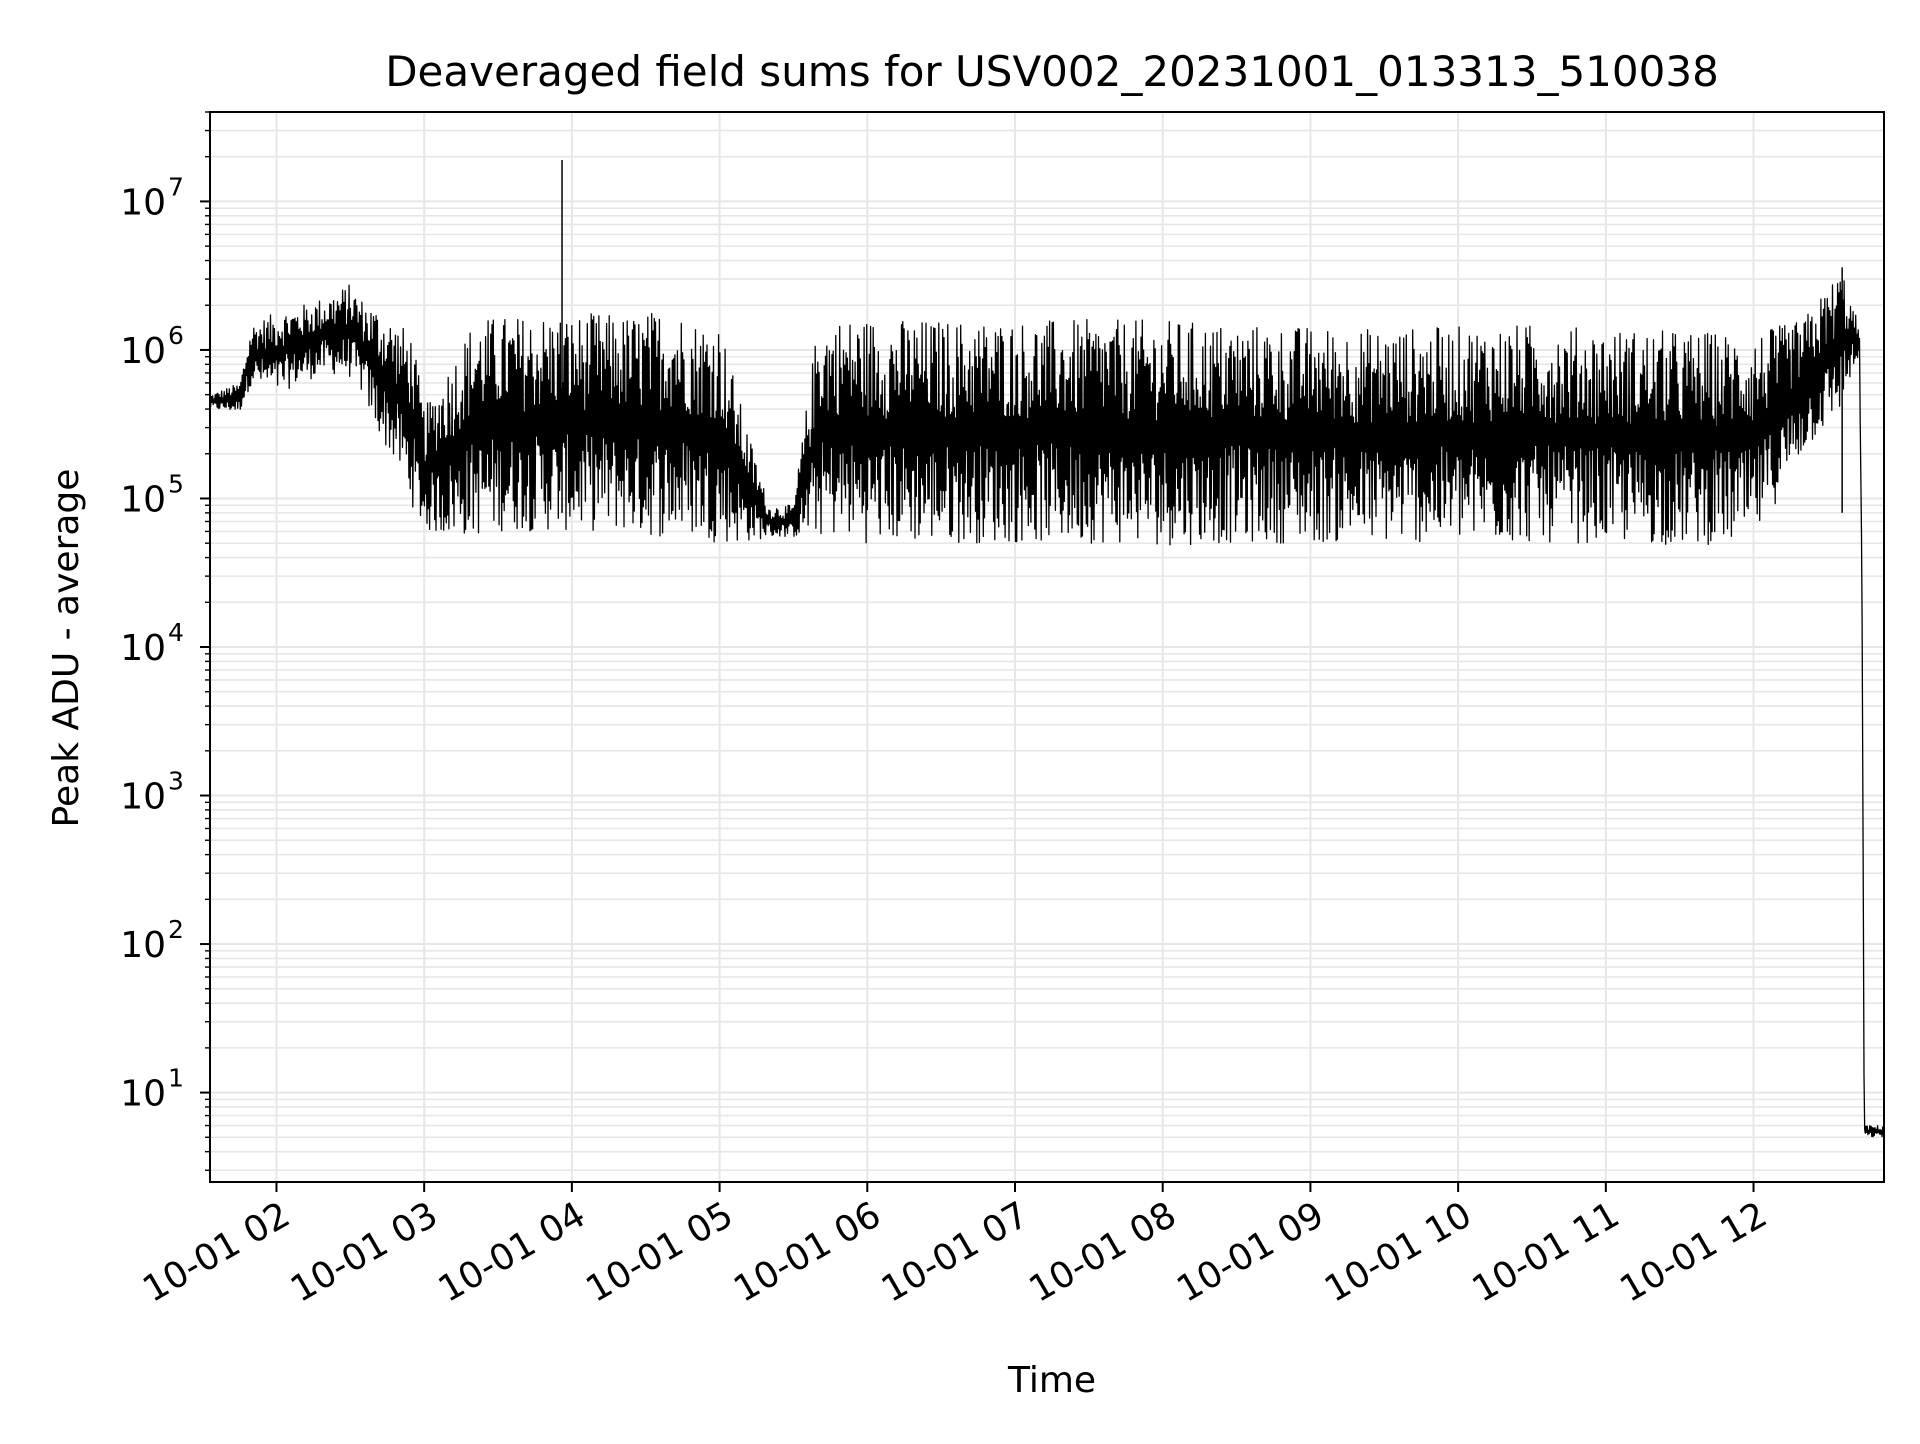 The image size is (1920, 1444). I want to click on y-tick-label-exponent: 4, so click(176, 632).